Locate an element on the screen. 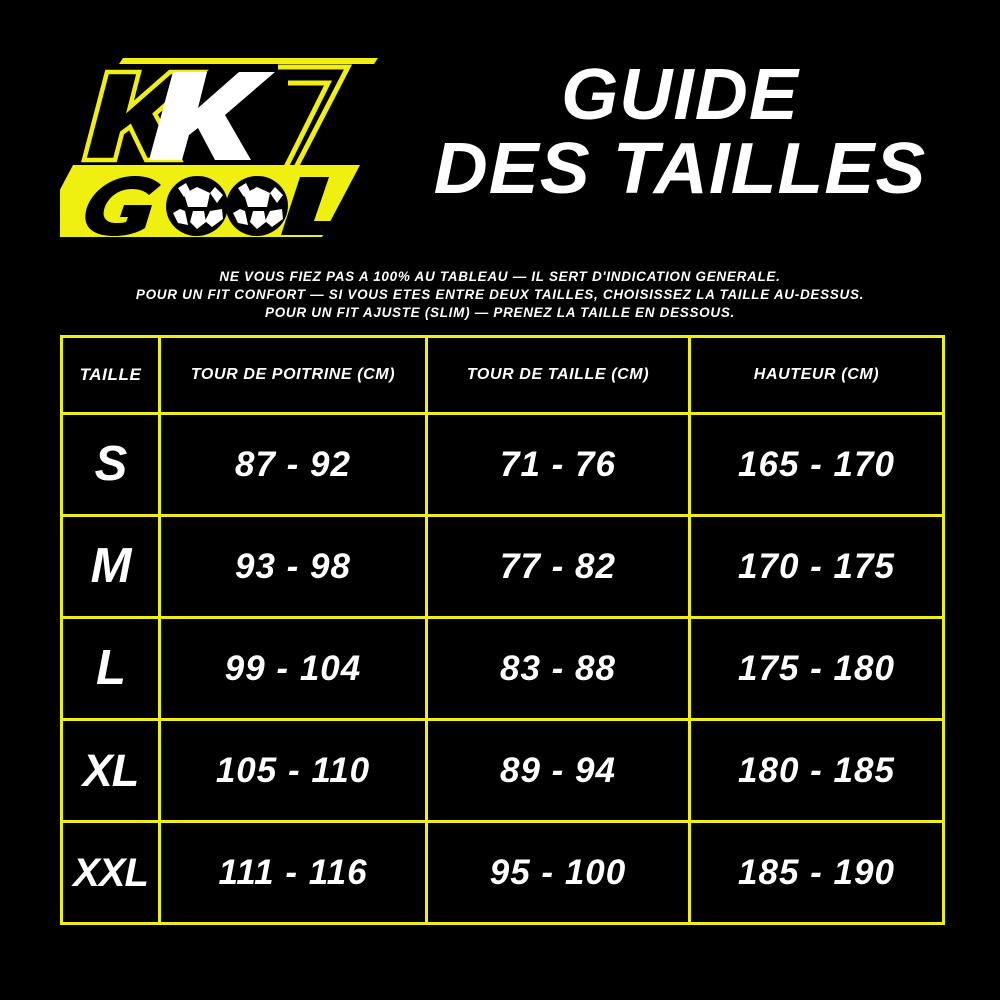 This screenshot has width=1000, height=1000. cell-waist: 77 - 82 is located at coordinates (558, 566).